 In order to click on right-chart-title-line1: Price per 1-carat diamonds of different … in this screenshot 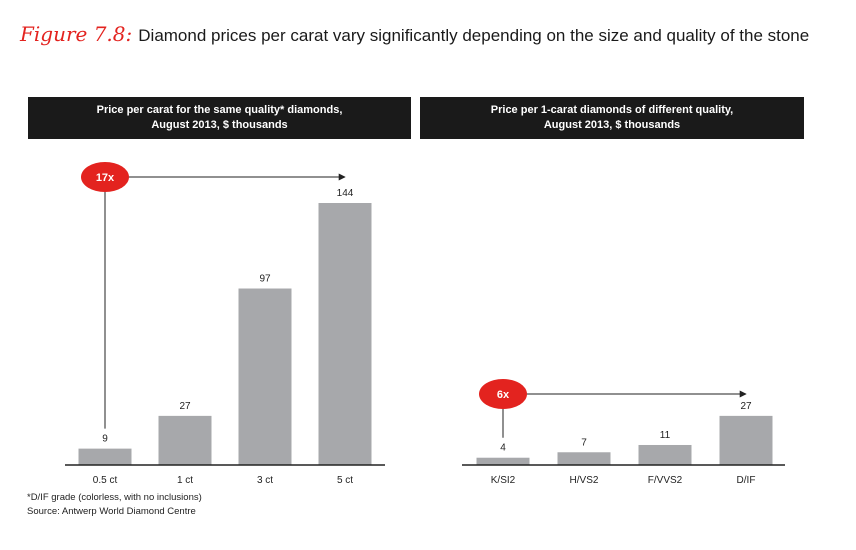, I will do `click(612, 110)`.